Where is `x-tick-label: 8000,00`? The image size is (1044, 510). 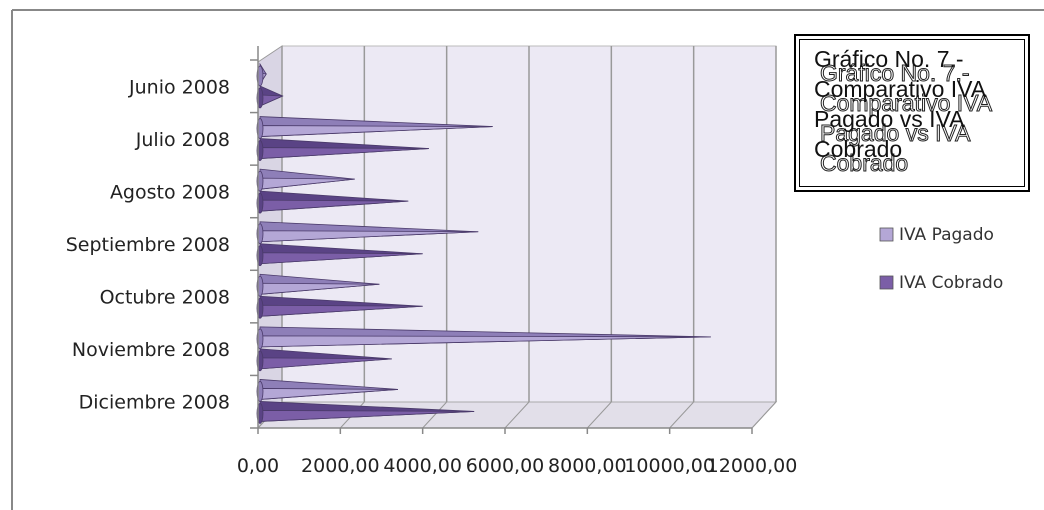 x-tick-label: 8000,00 is located at coordinates (587, 466).